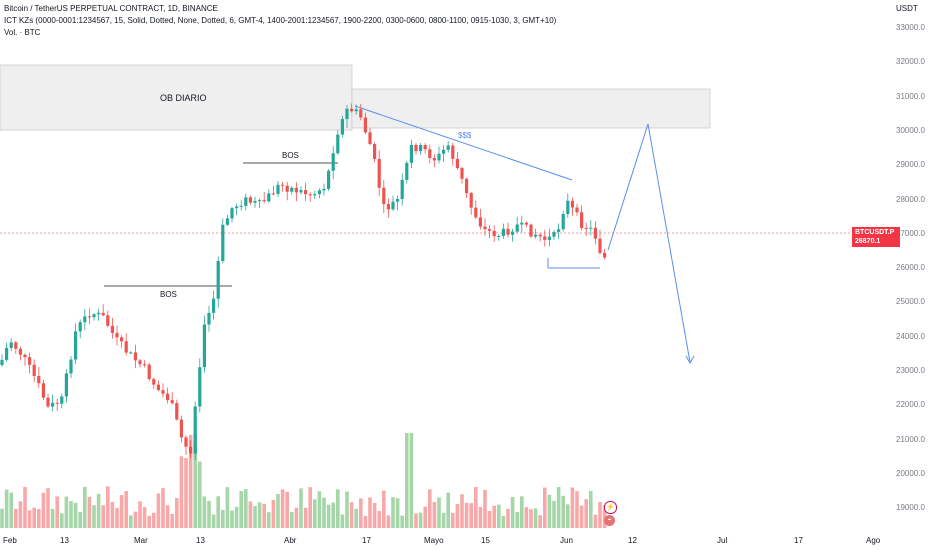 This screenshot has width=932, height=550. I want to click on time-tick-label: Mayo, so click(434, 540).